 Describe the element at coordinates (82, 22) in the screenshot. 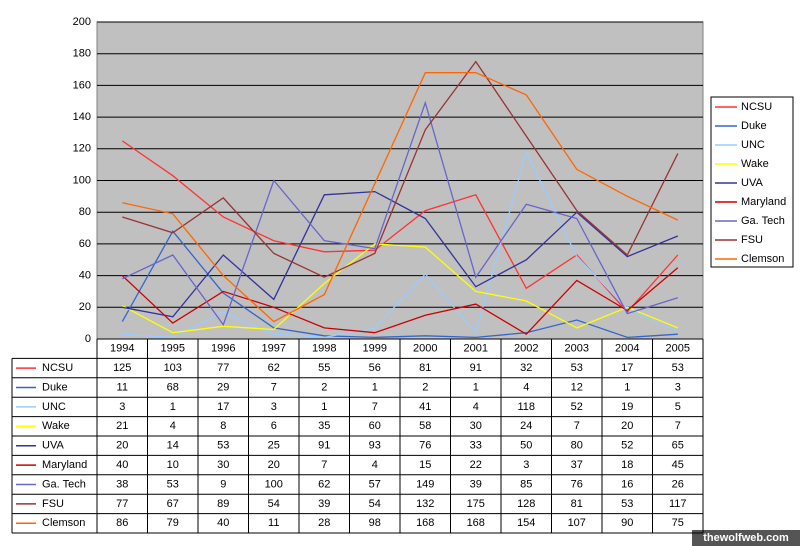

I see `y-tick-label: 200` at that location.